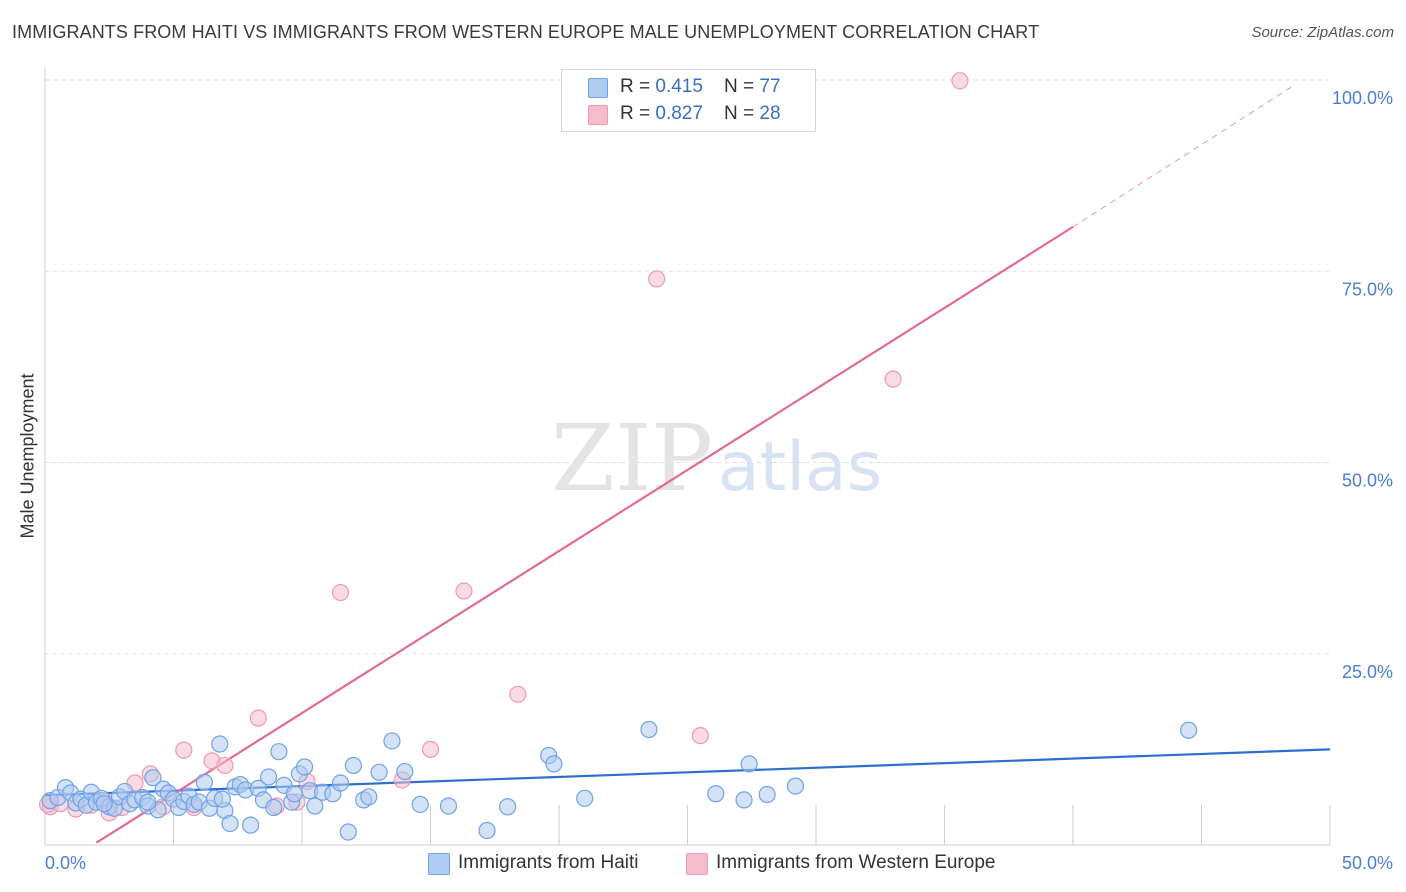 This screenshot has height=892, width=1406. What do you see at coordinates (770, 113) in the screenshot?
I see `legend-n-value: 28` at bounding box center [770, 113].